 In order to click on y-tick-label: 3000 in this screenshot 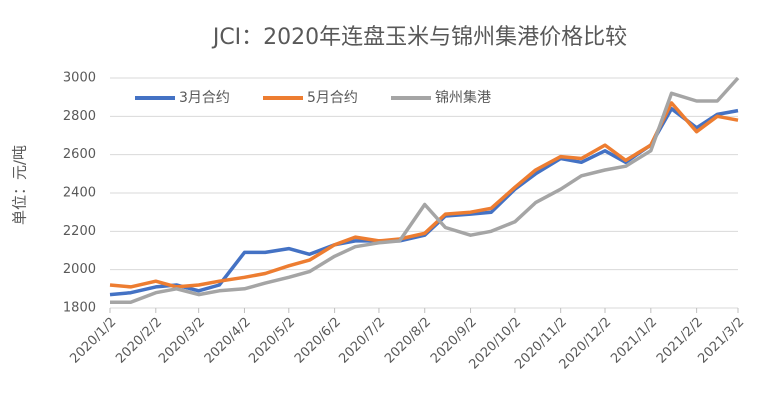, I will do `click(79, 78)`.